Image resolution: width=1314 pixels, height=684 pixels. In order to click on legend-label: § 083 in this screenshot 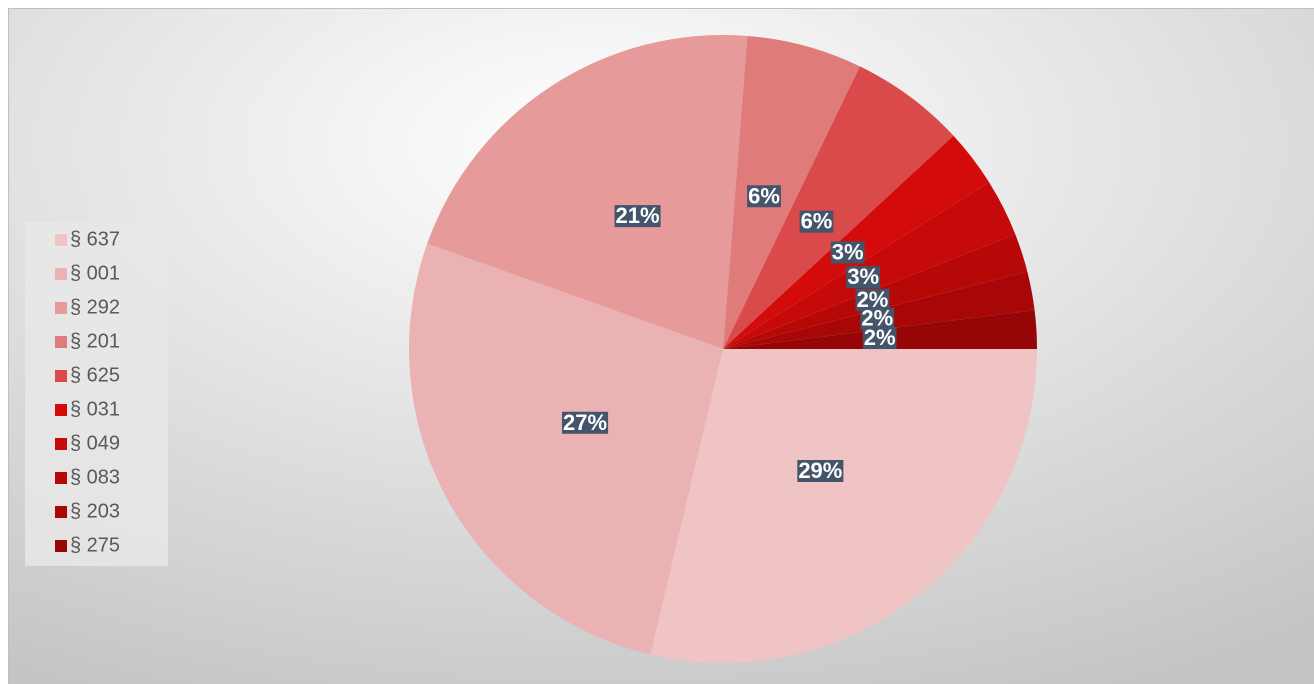, I will do `click(95, 477)`.